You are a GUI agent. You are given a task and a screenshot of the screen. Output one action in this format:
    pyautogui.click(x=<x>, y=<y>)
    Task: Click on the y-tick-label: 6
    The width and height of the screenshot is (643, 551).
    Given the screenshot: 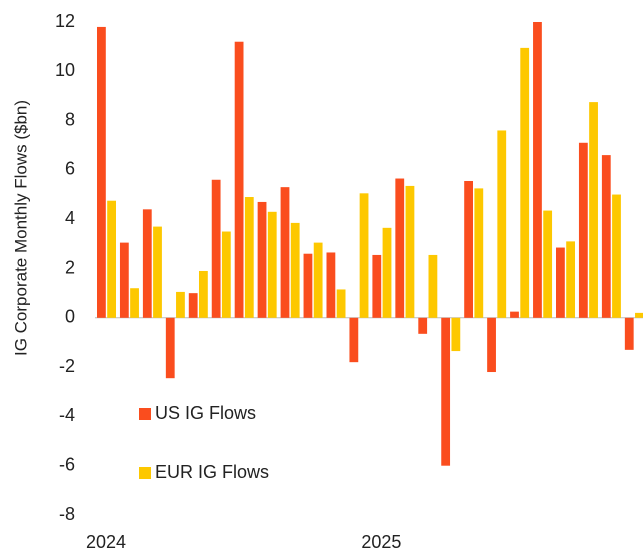 What is the action you would take?
    pyautogui.click(x=70, y=169)
    